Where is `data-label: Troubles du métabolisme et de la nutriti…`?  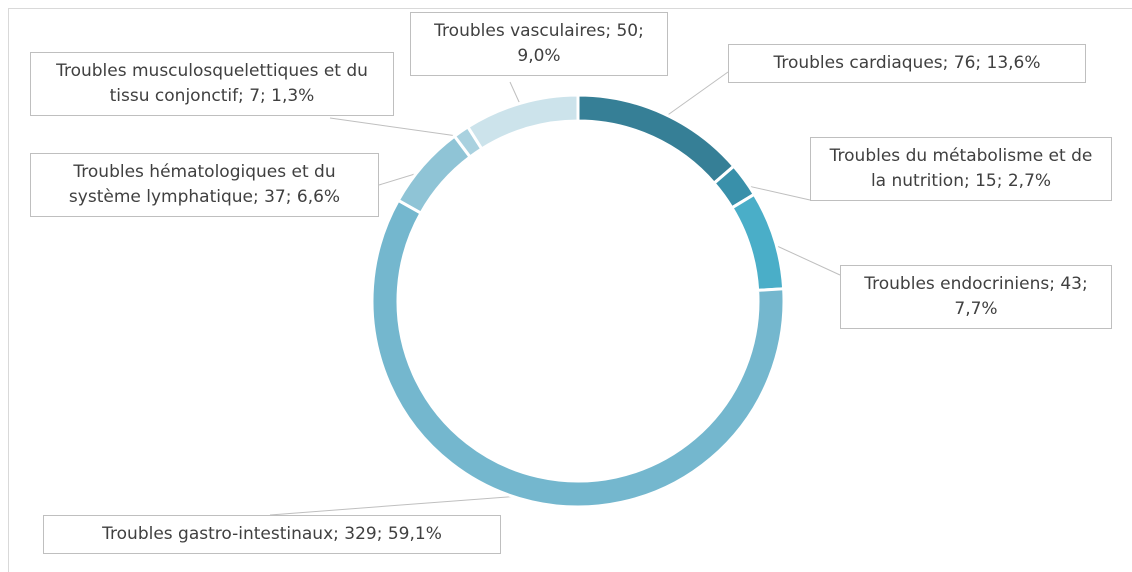 data-label: Troubles du métabolisme et de la nutriti… is located at coordinates (961, 169).